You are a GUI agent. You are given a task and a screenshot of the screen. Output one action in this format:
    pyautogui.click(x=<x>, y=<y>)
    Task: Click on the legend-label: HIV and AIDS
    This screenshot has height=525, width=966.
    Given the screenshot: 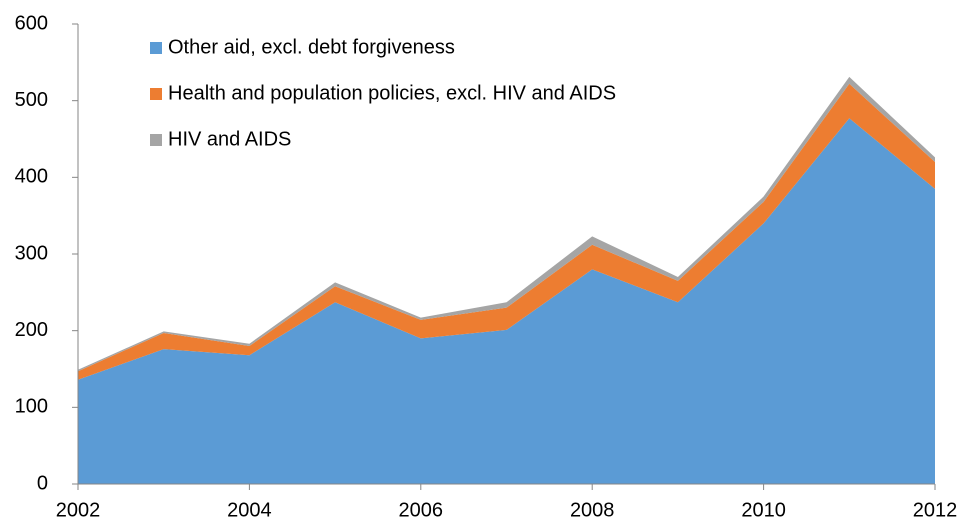 What is the action you would take?
    pyautogui.click(x=229, y=139)
    